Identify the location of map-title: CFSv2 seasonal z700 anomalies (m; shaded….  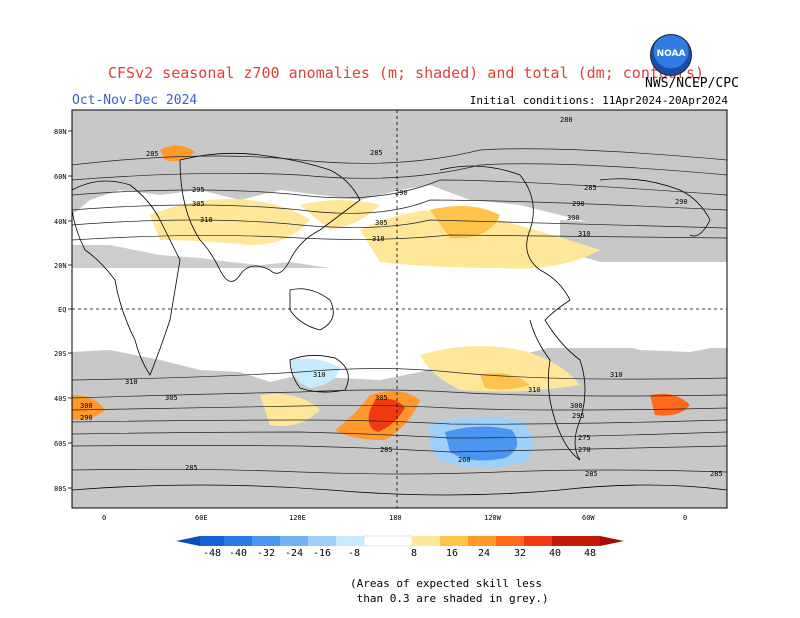
(406, 73).